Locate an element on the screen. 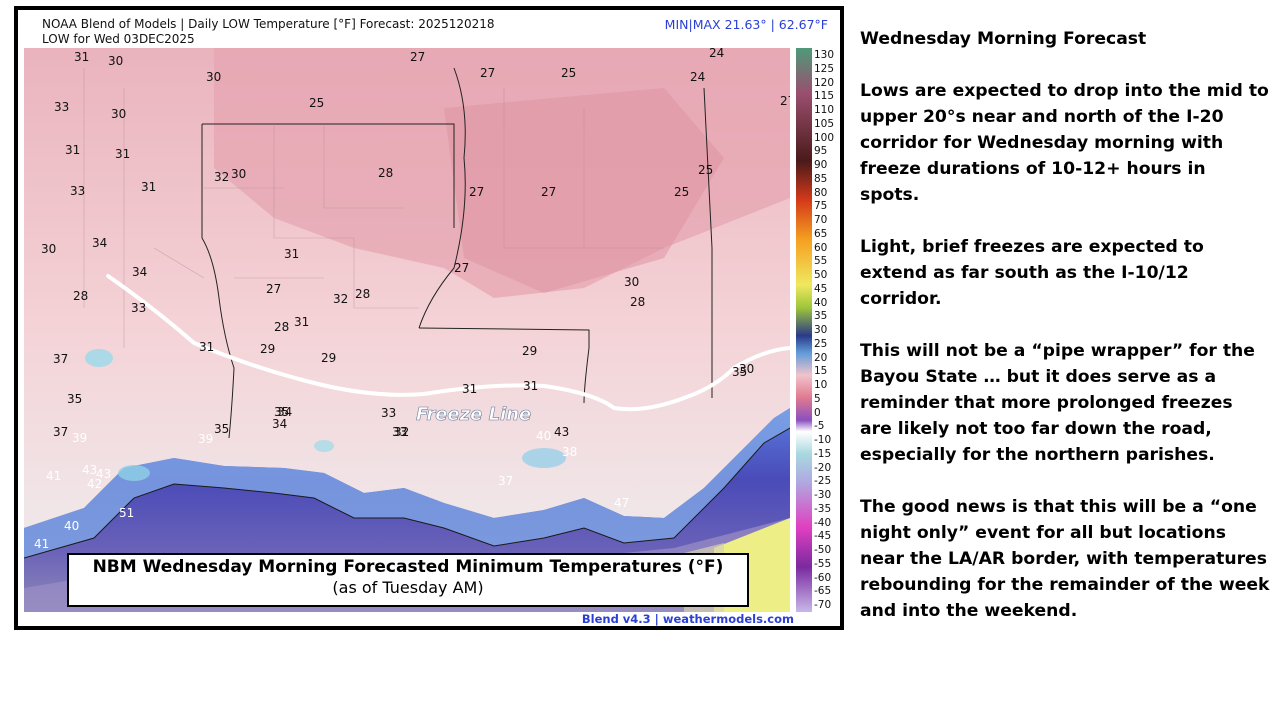  scale-label: 115 is located at coordinates (824, 96).